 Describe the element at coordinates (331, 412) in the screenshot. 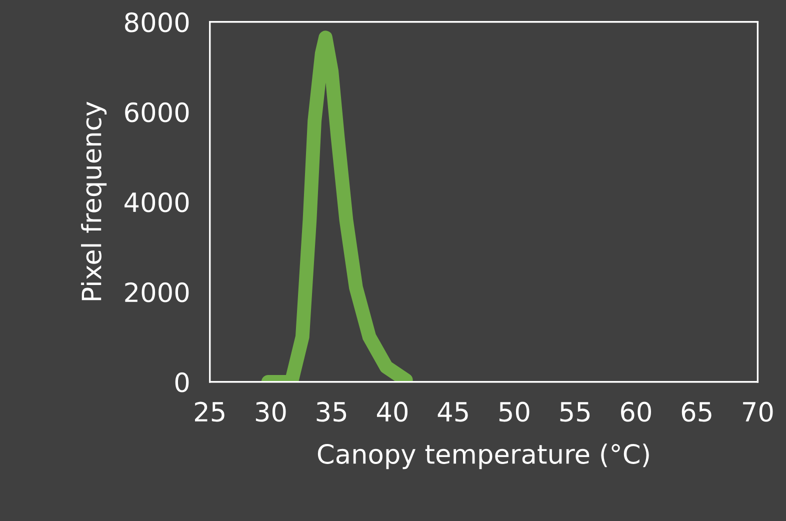

I see `x-tick-label: 35` at that location.